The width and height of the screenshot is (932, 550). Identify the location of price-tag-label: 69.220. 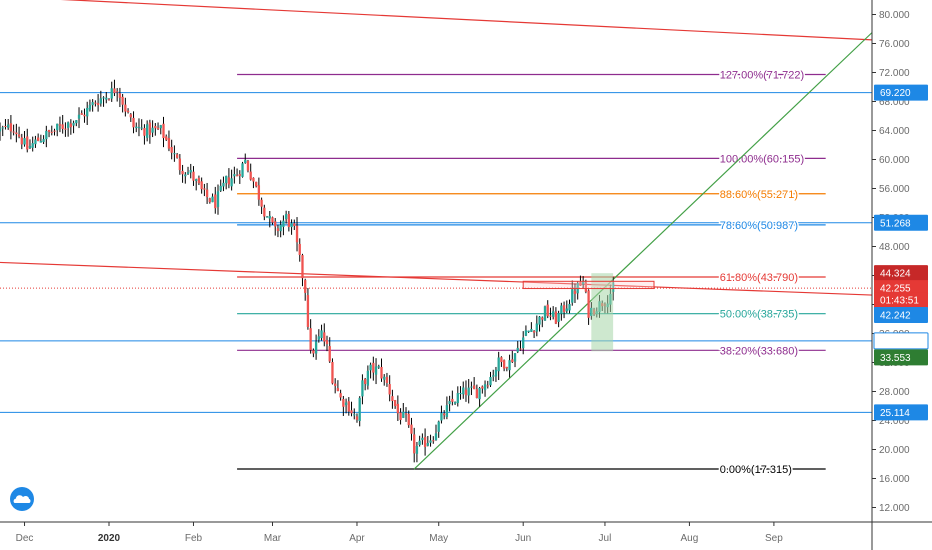
(895, 93).